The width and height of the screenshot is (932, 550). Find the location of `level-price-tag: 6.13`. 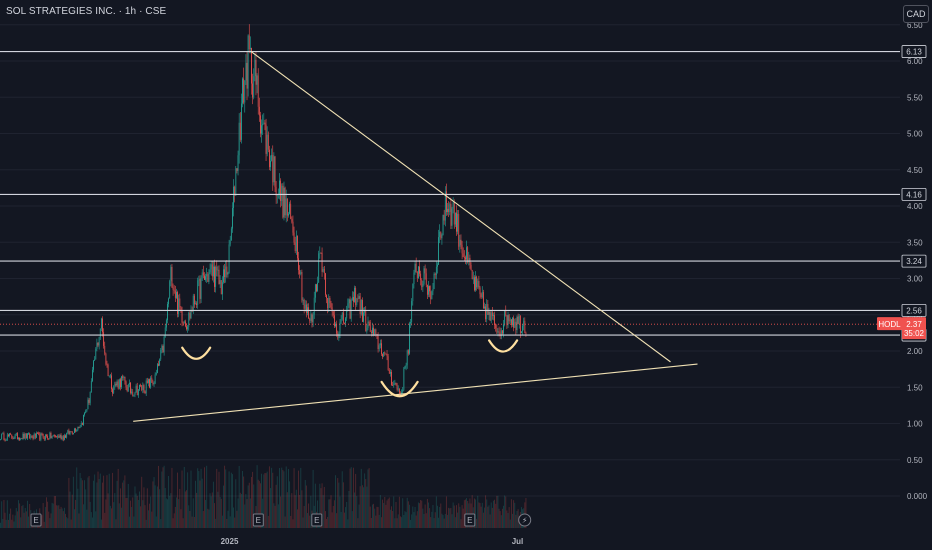

level-price-tag: 6.13 is located at coordinates (914, 51).